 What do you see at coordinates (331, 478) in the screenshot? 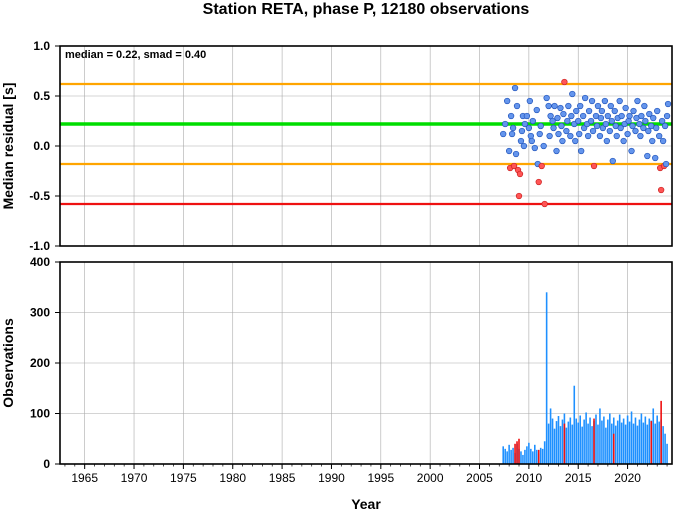
I see `x-tick-label: 1990` at bounding box center [331, 478].